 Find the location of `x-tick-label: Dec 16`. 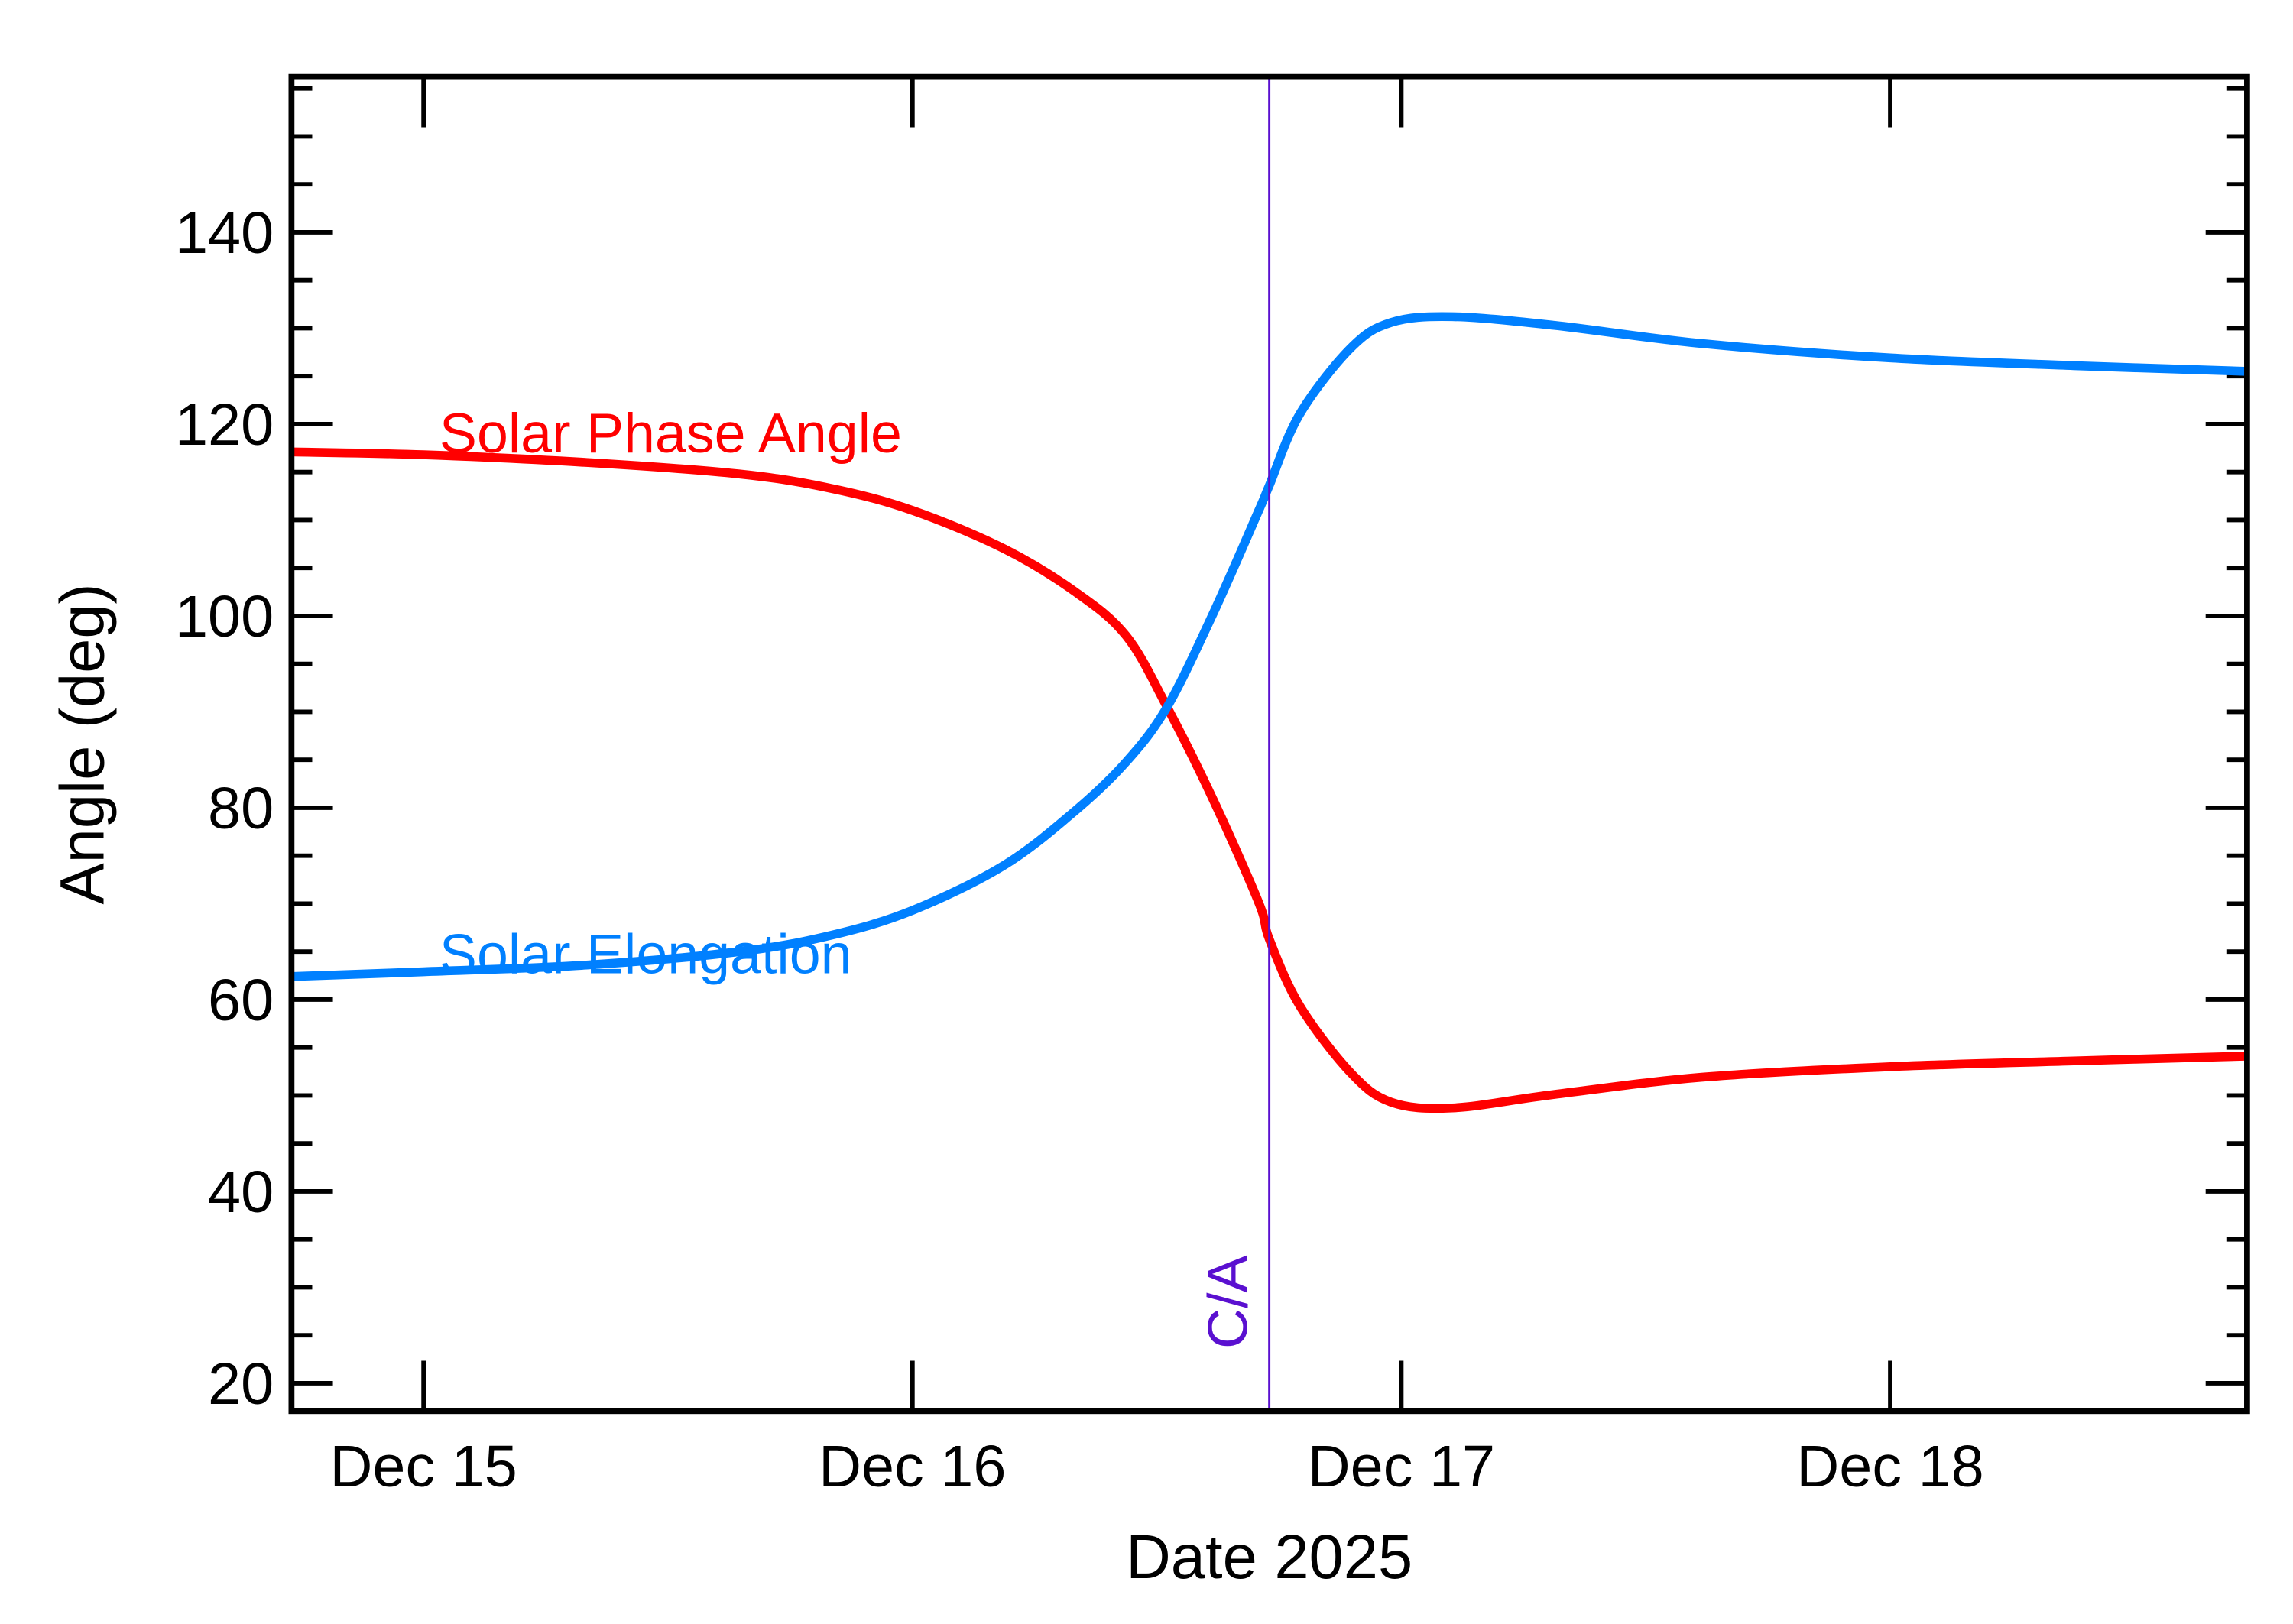

x-tick-label: Dec 16 is located at coordinates (912, 1466).